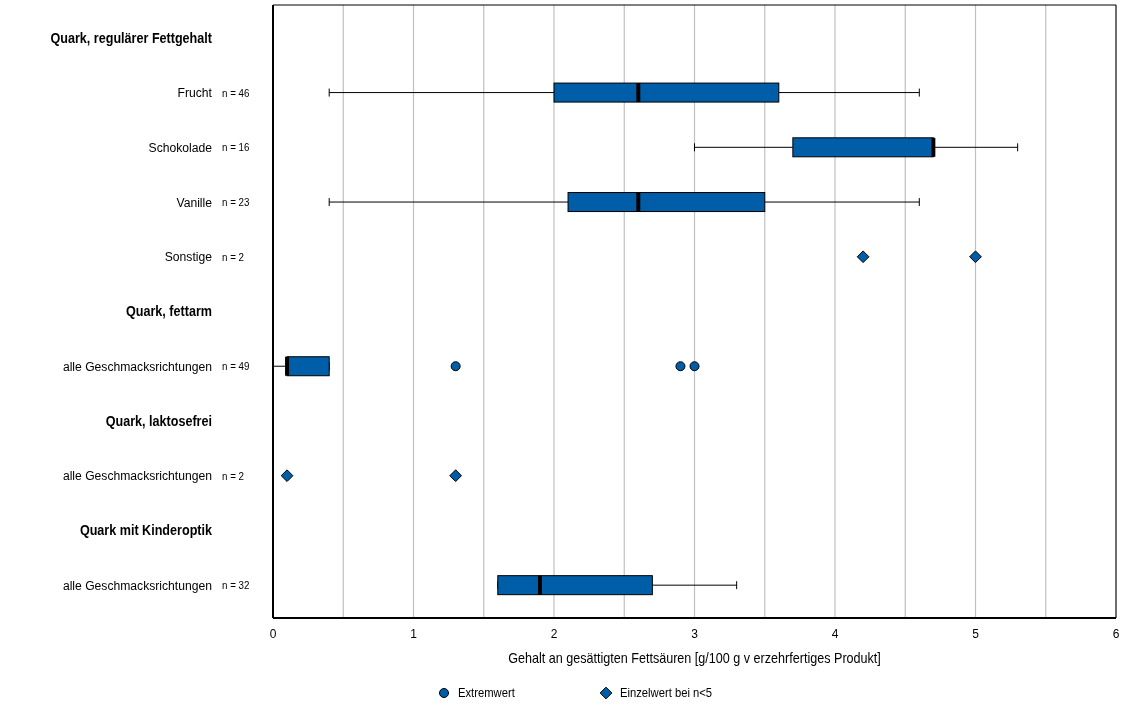  What do you see at coordinates (131, 38) in the screenshot?
I see `y-tick-label: Quark, regulärer Fettgehalt` at bounding box center [131, 38].